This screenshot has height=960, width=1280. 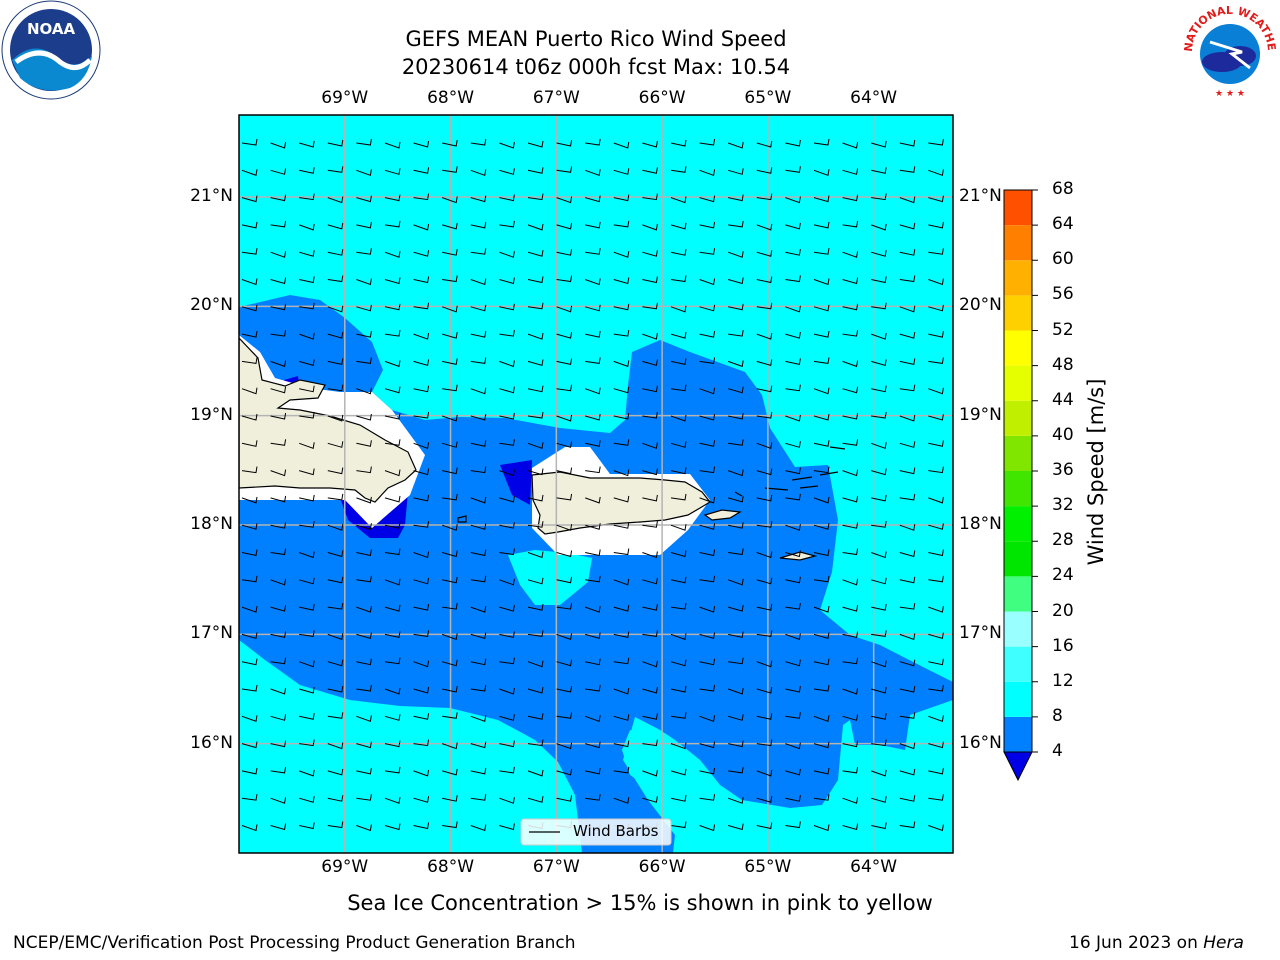 I want to click on lat-tick-left: 18°N, so click(x=211, y=524).